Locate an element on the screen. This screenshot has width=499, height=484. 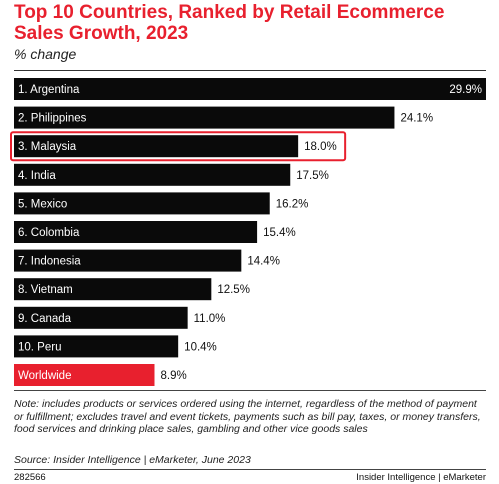
bottom-divider is located at coordinates (250, 390).